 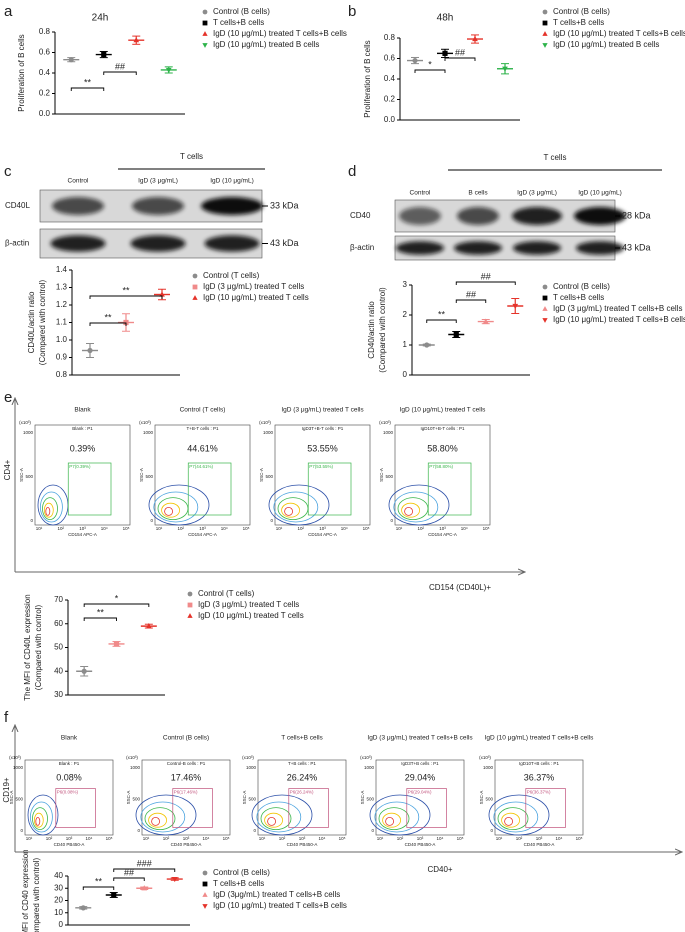 What do you see at coordinates (555, 157) in the screenshot?
I see `blot-group-label: T cells` at bounding box center [555, 157].